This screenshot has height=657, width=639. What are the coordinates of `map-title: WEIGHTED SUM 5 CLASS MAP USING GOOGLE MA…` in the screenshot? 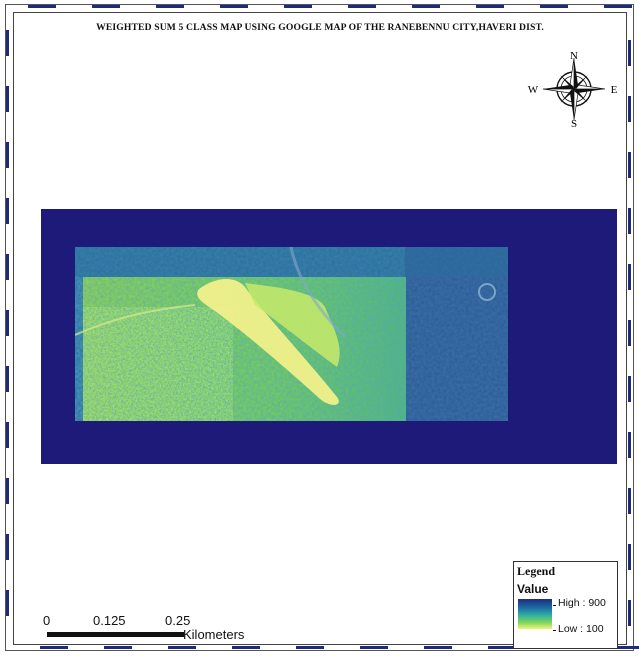 It's located at (320, 27).